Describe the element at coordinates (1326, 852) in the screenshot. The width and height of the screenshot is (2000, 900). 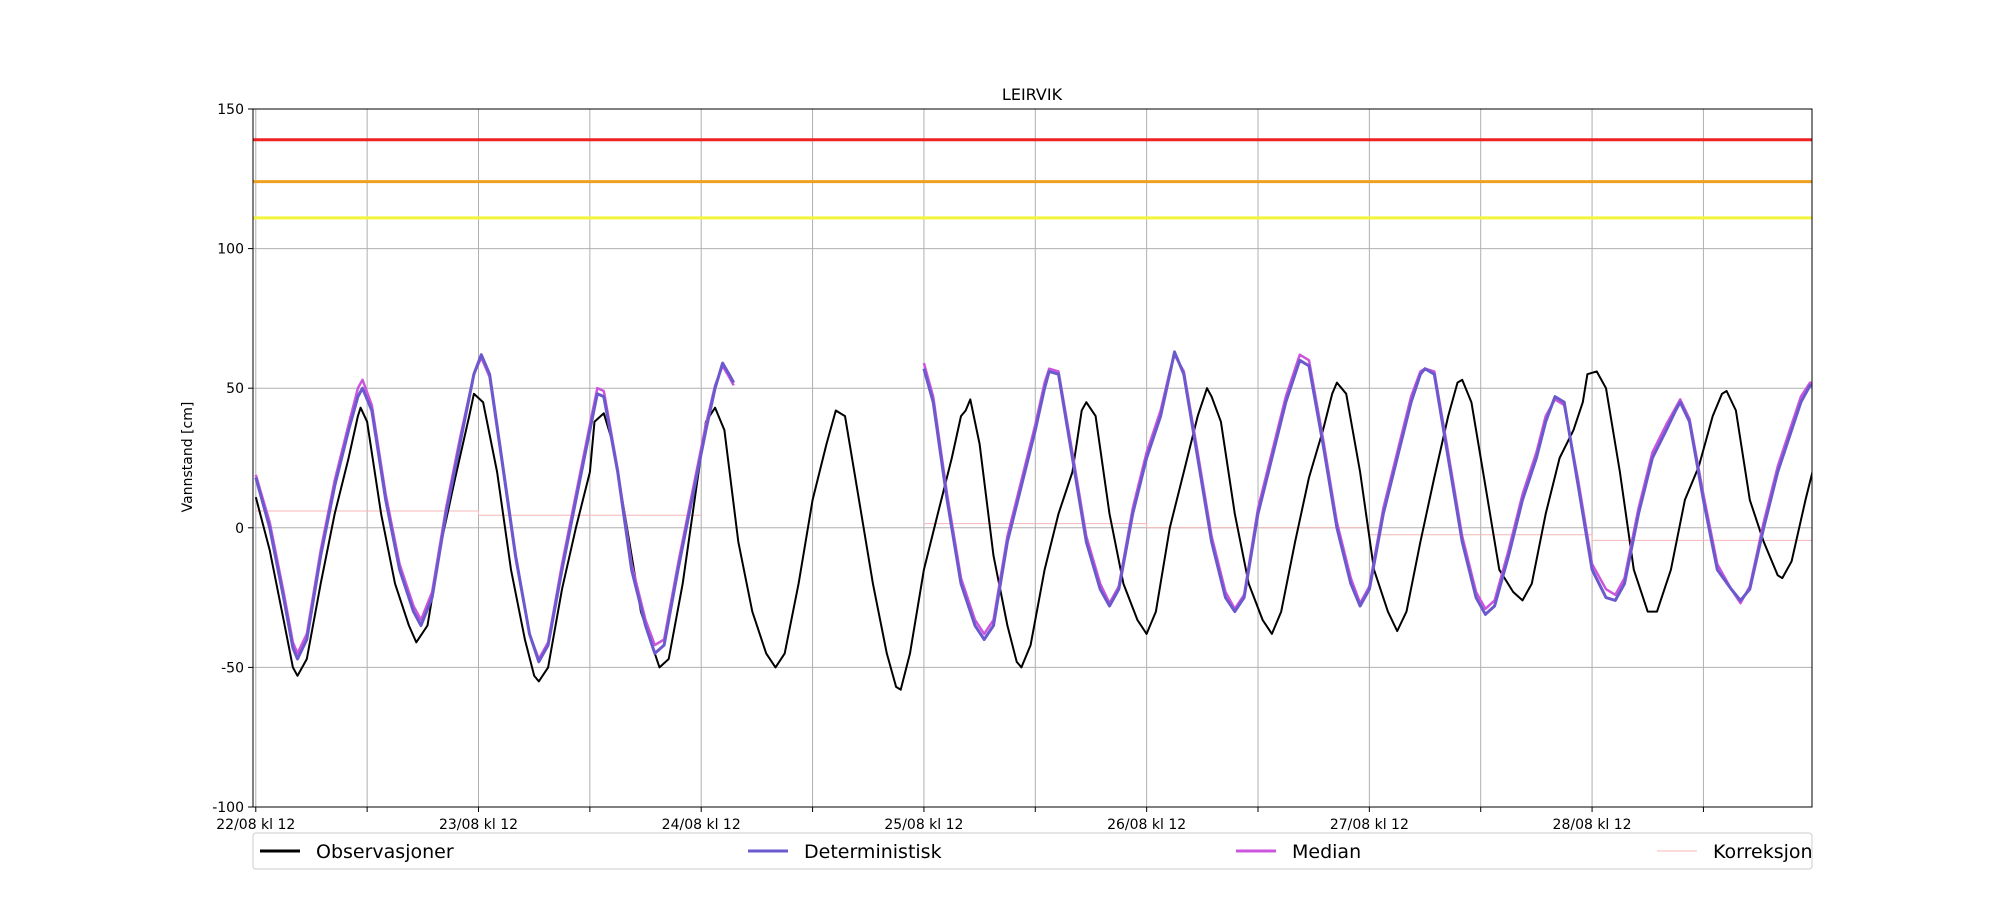
I see `legend-entry: Median` at that location.